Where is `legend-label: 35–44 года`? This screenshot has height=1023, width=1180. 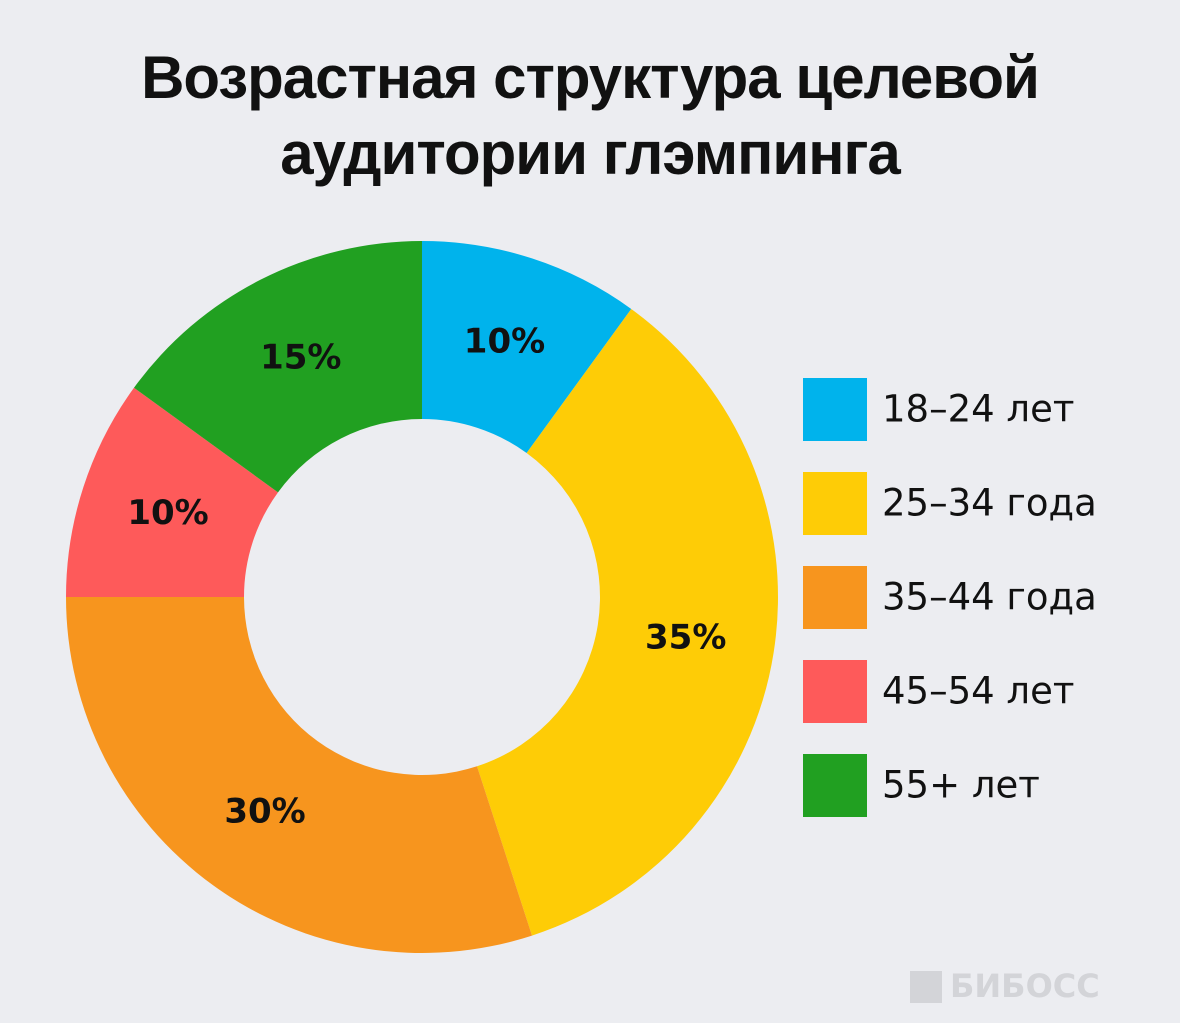 legend-label: 35–44 года is located at coordinates (989, 597).